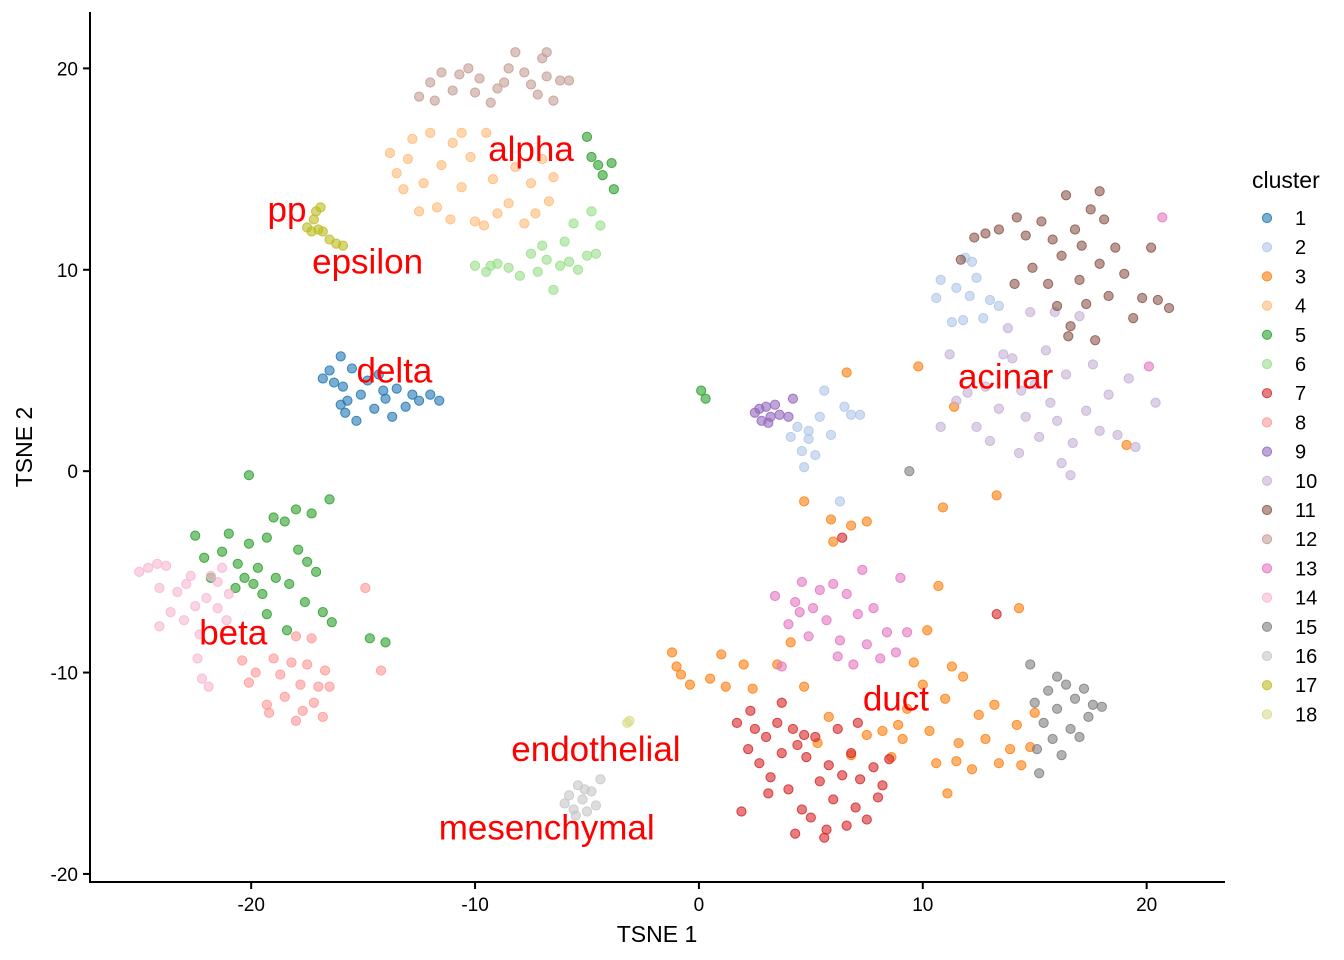 The image size is (1344, 960). I want to click on x-axis-title: TSNE 1, so click(657, 934).